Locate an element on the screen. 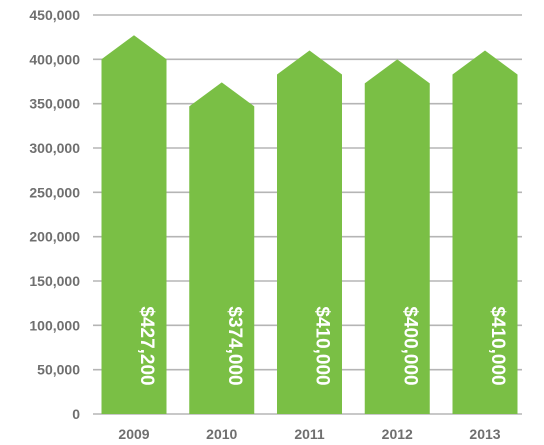 This screenshot has width=544, height=445. y-tick-label: 300,000 is located at coordinates (54, 148).